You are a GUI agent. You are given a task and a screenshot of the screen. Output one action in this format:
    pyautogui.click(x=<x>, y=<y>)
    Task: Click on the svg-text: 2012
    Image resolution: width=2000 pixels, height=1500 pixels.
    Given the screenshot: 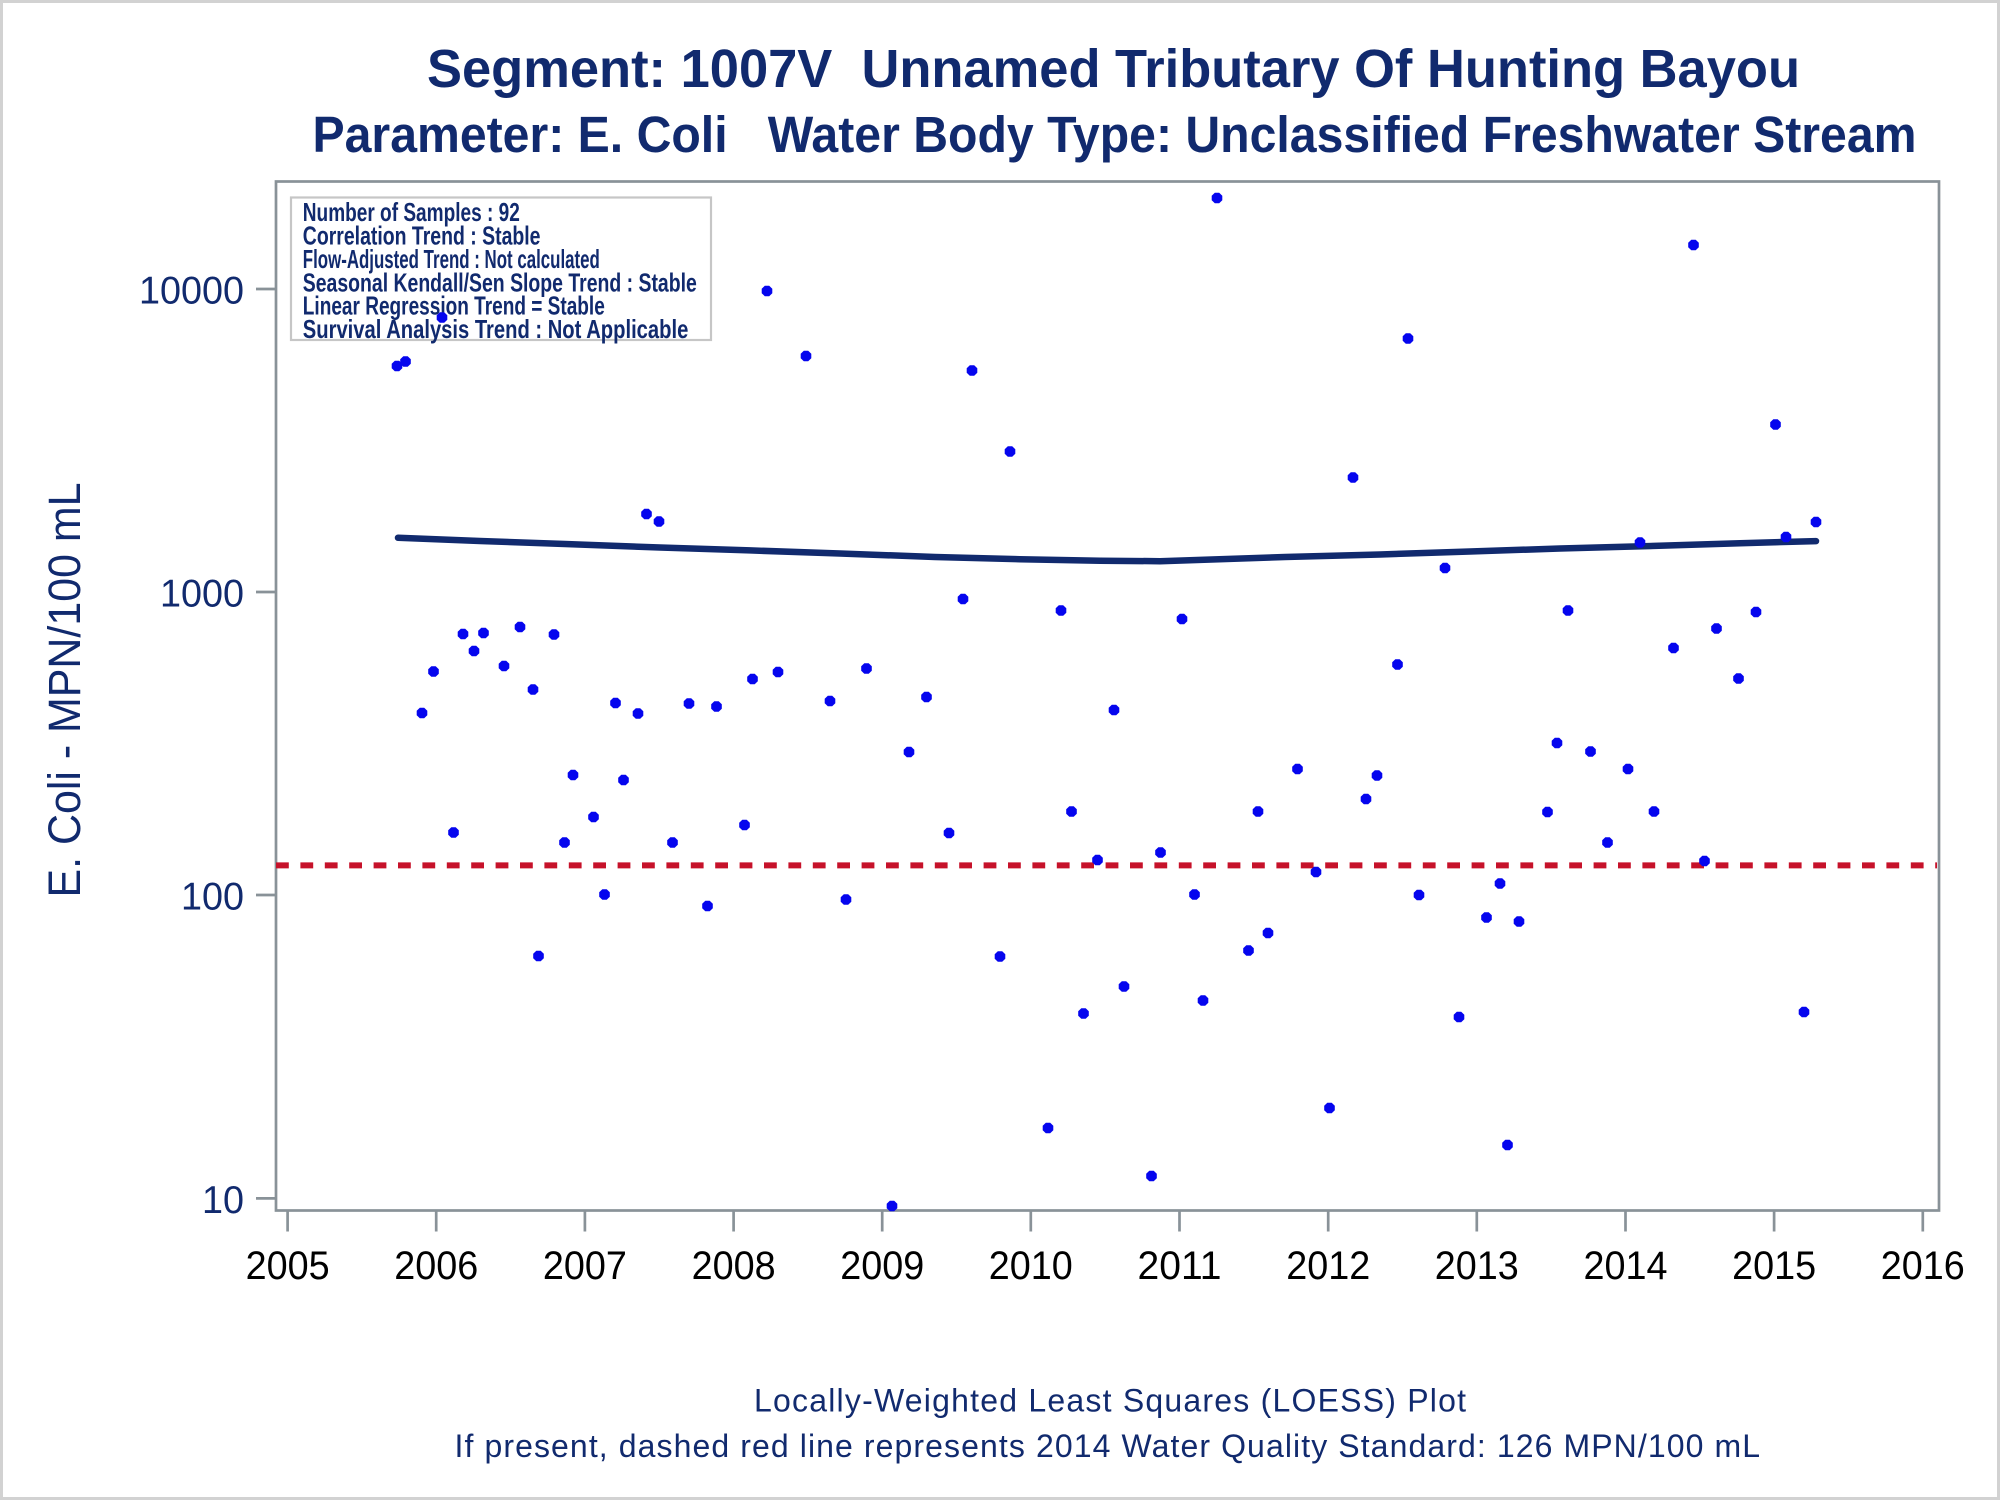 What is the action you would take?
    pyautogui.click(x=1328, y=1266)
    